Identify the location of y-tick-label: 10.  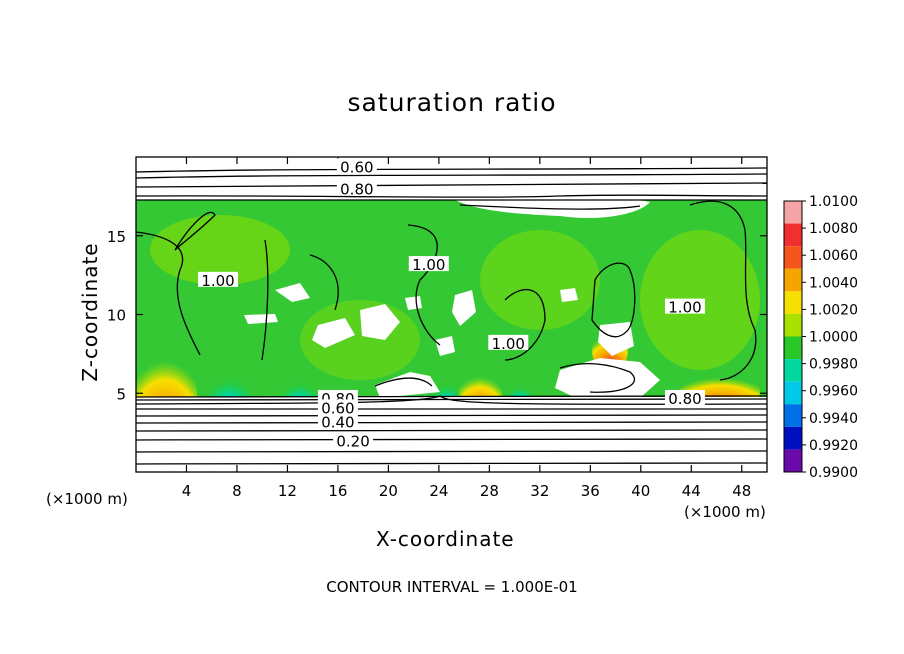
(116, 316).